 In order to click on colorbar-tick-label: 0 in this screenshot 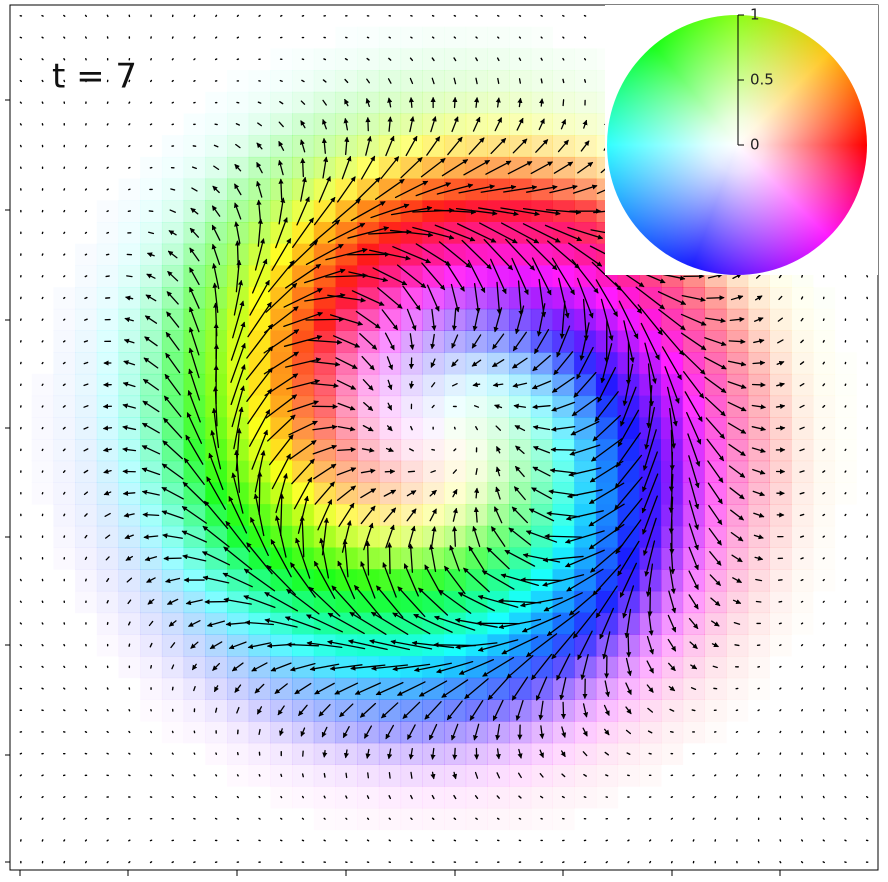, I will do `click(755, 145)`.